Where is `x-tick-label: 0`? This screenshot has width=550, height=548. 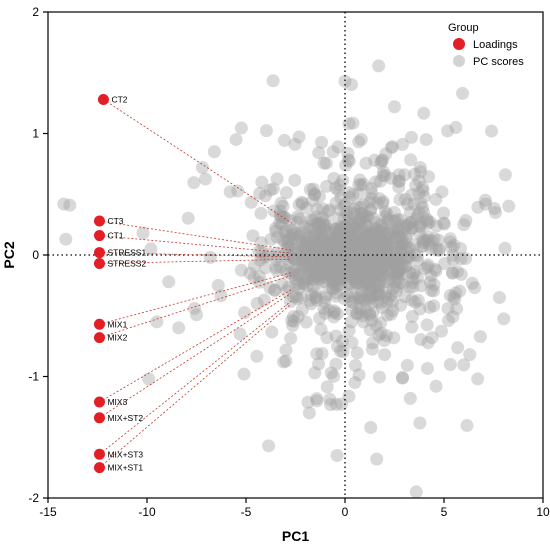
x-tick-label: 0 is located at coordinates (345, 512).